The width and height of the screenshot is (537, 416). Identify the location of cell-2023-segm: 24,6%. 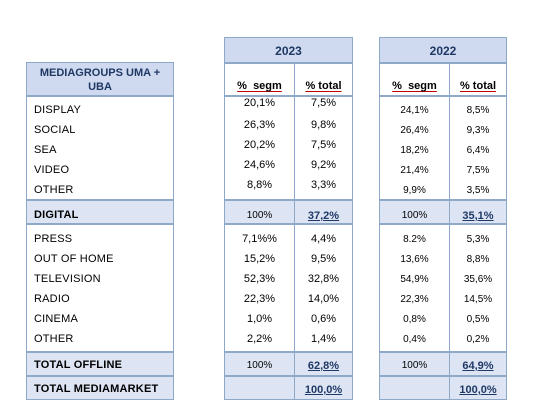
(259, 165).